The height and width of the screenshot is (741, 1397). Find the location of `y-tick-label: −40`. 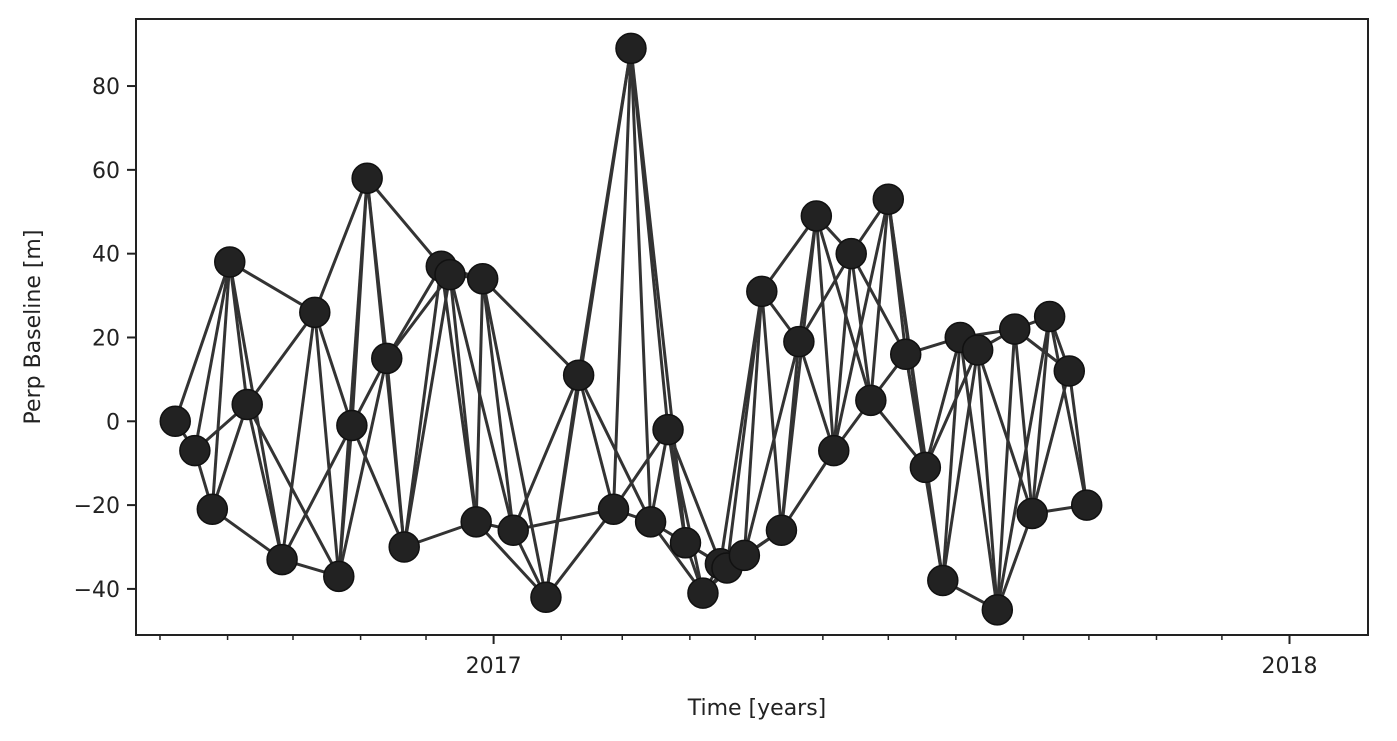

y-tick-label: −40 is located at coordinates (97, 590).